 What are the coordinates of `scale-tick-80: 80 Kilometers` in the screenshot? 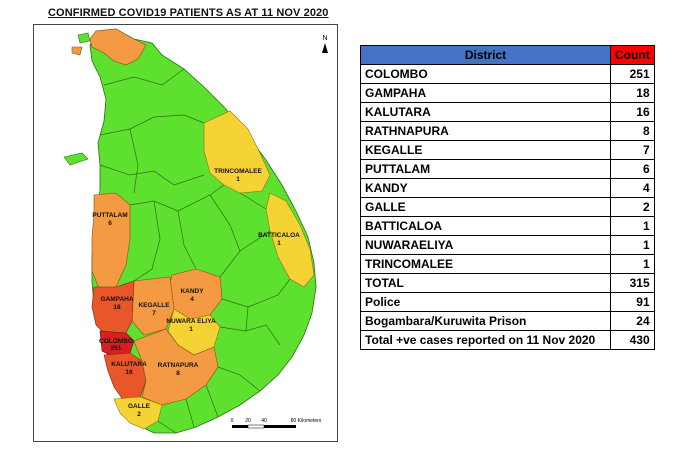 It's located at (306, 421).